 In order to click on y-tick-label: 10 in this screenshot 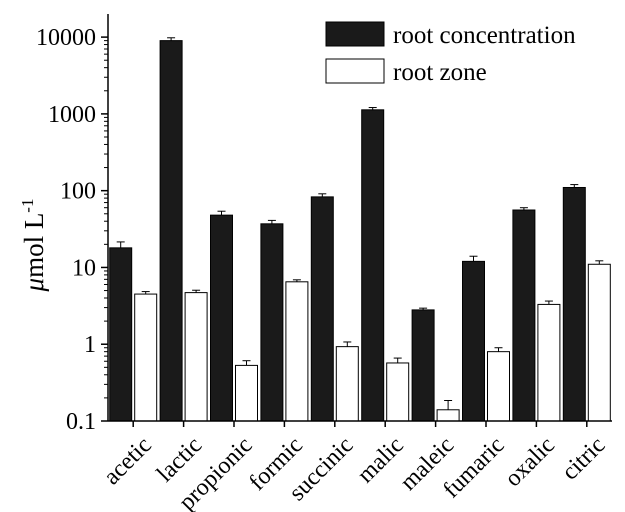, I will do `click(84, 268)`.